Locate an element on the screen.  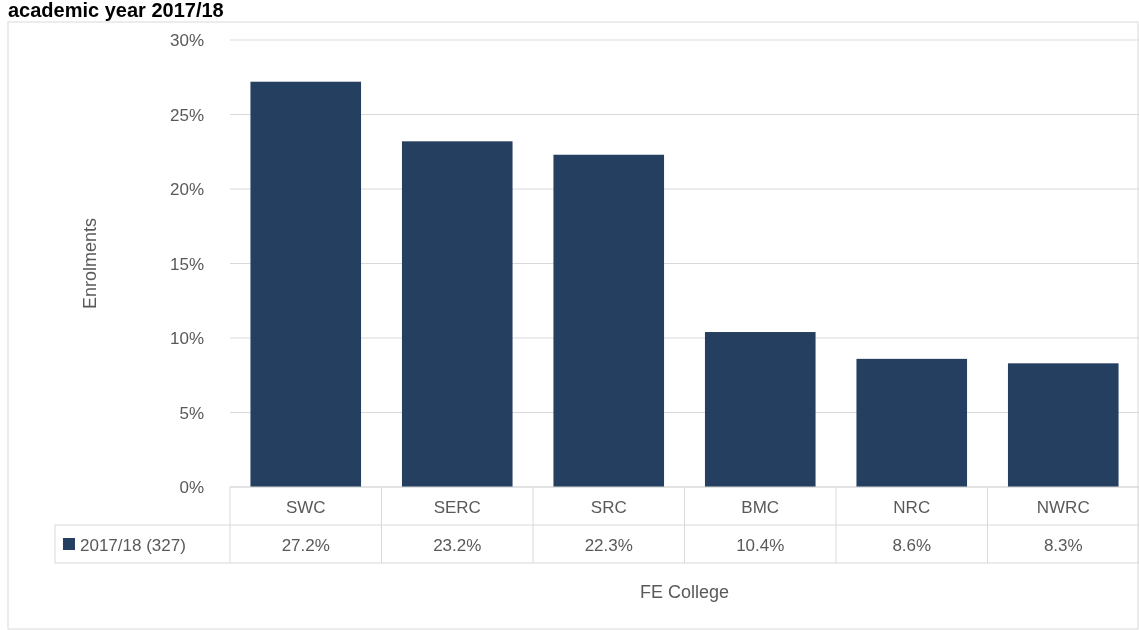
y-tick-label: 20% is located at coordinates (186, 189).